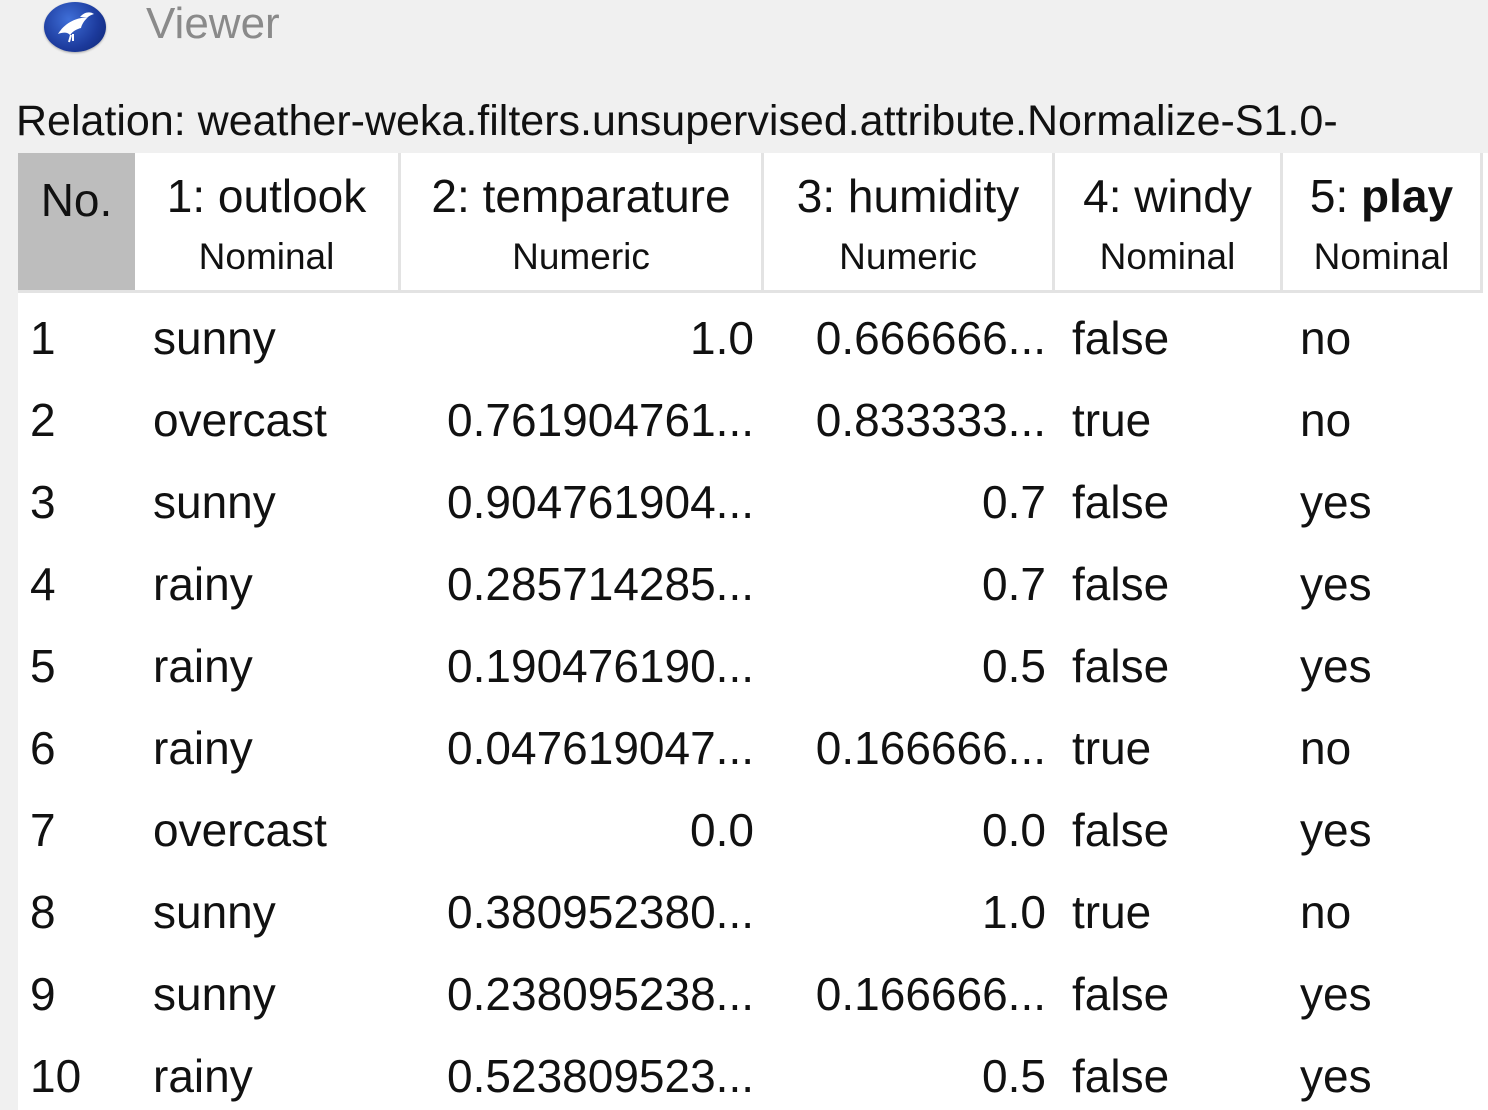 The image size is (1488, 1110). What do you see at coordinates (43, 748) in the screenshot?
I see `cell-no: 6` at bounding box center [43, 748].